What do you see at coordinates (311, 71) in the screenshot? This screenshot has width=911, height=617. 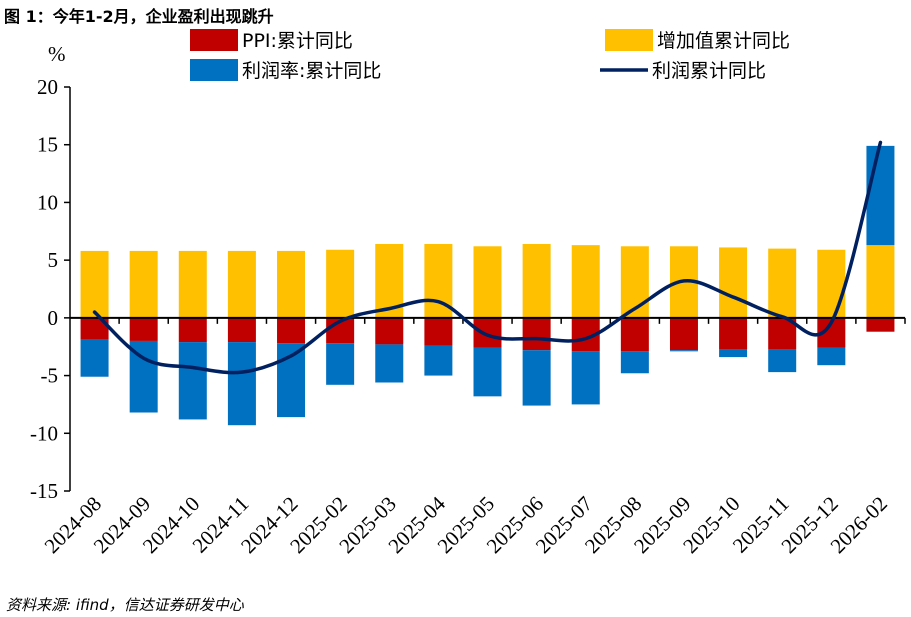 I see `legend-label: 利润率:累计同比` at bounding box center [311, 71].